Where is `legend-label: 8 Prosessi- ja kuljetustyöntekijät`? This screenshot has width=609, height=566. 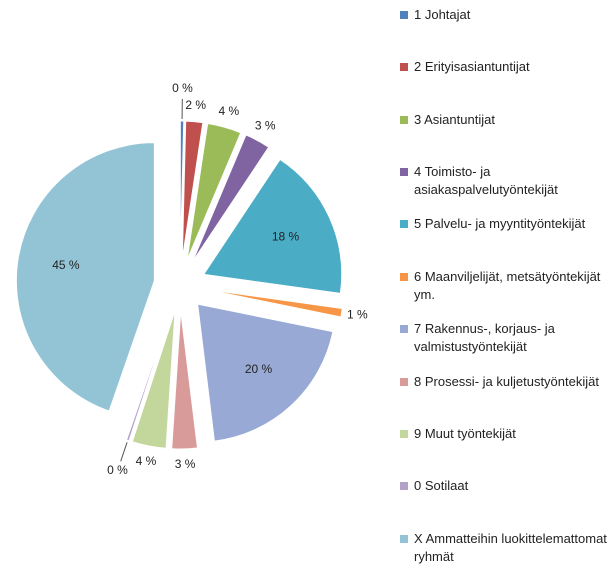
legend-label: 8 Prosessi- ja kuljetustyöntekijät is located at coordinates (506, 381).